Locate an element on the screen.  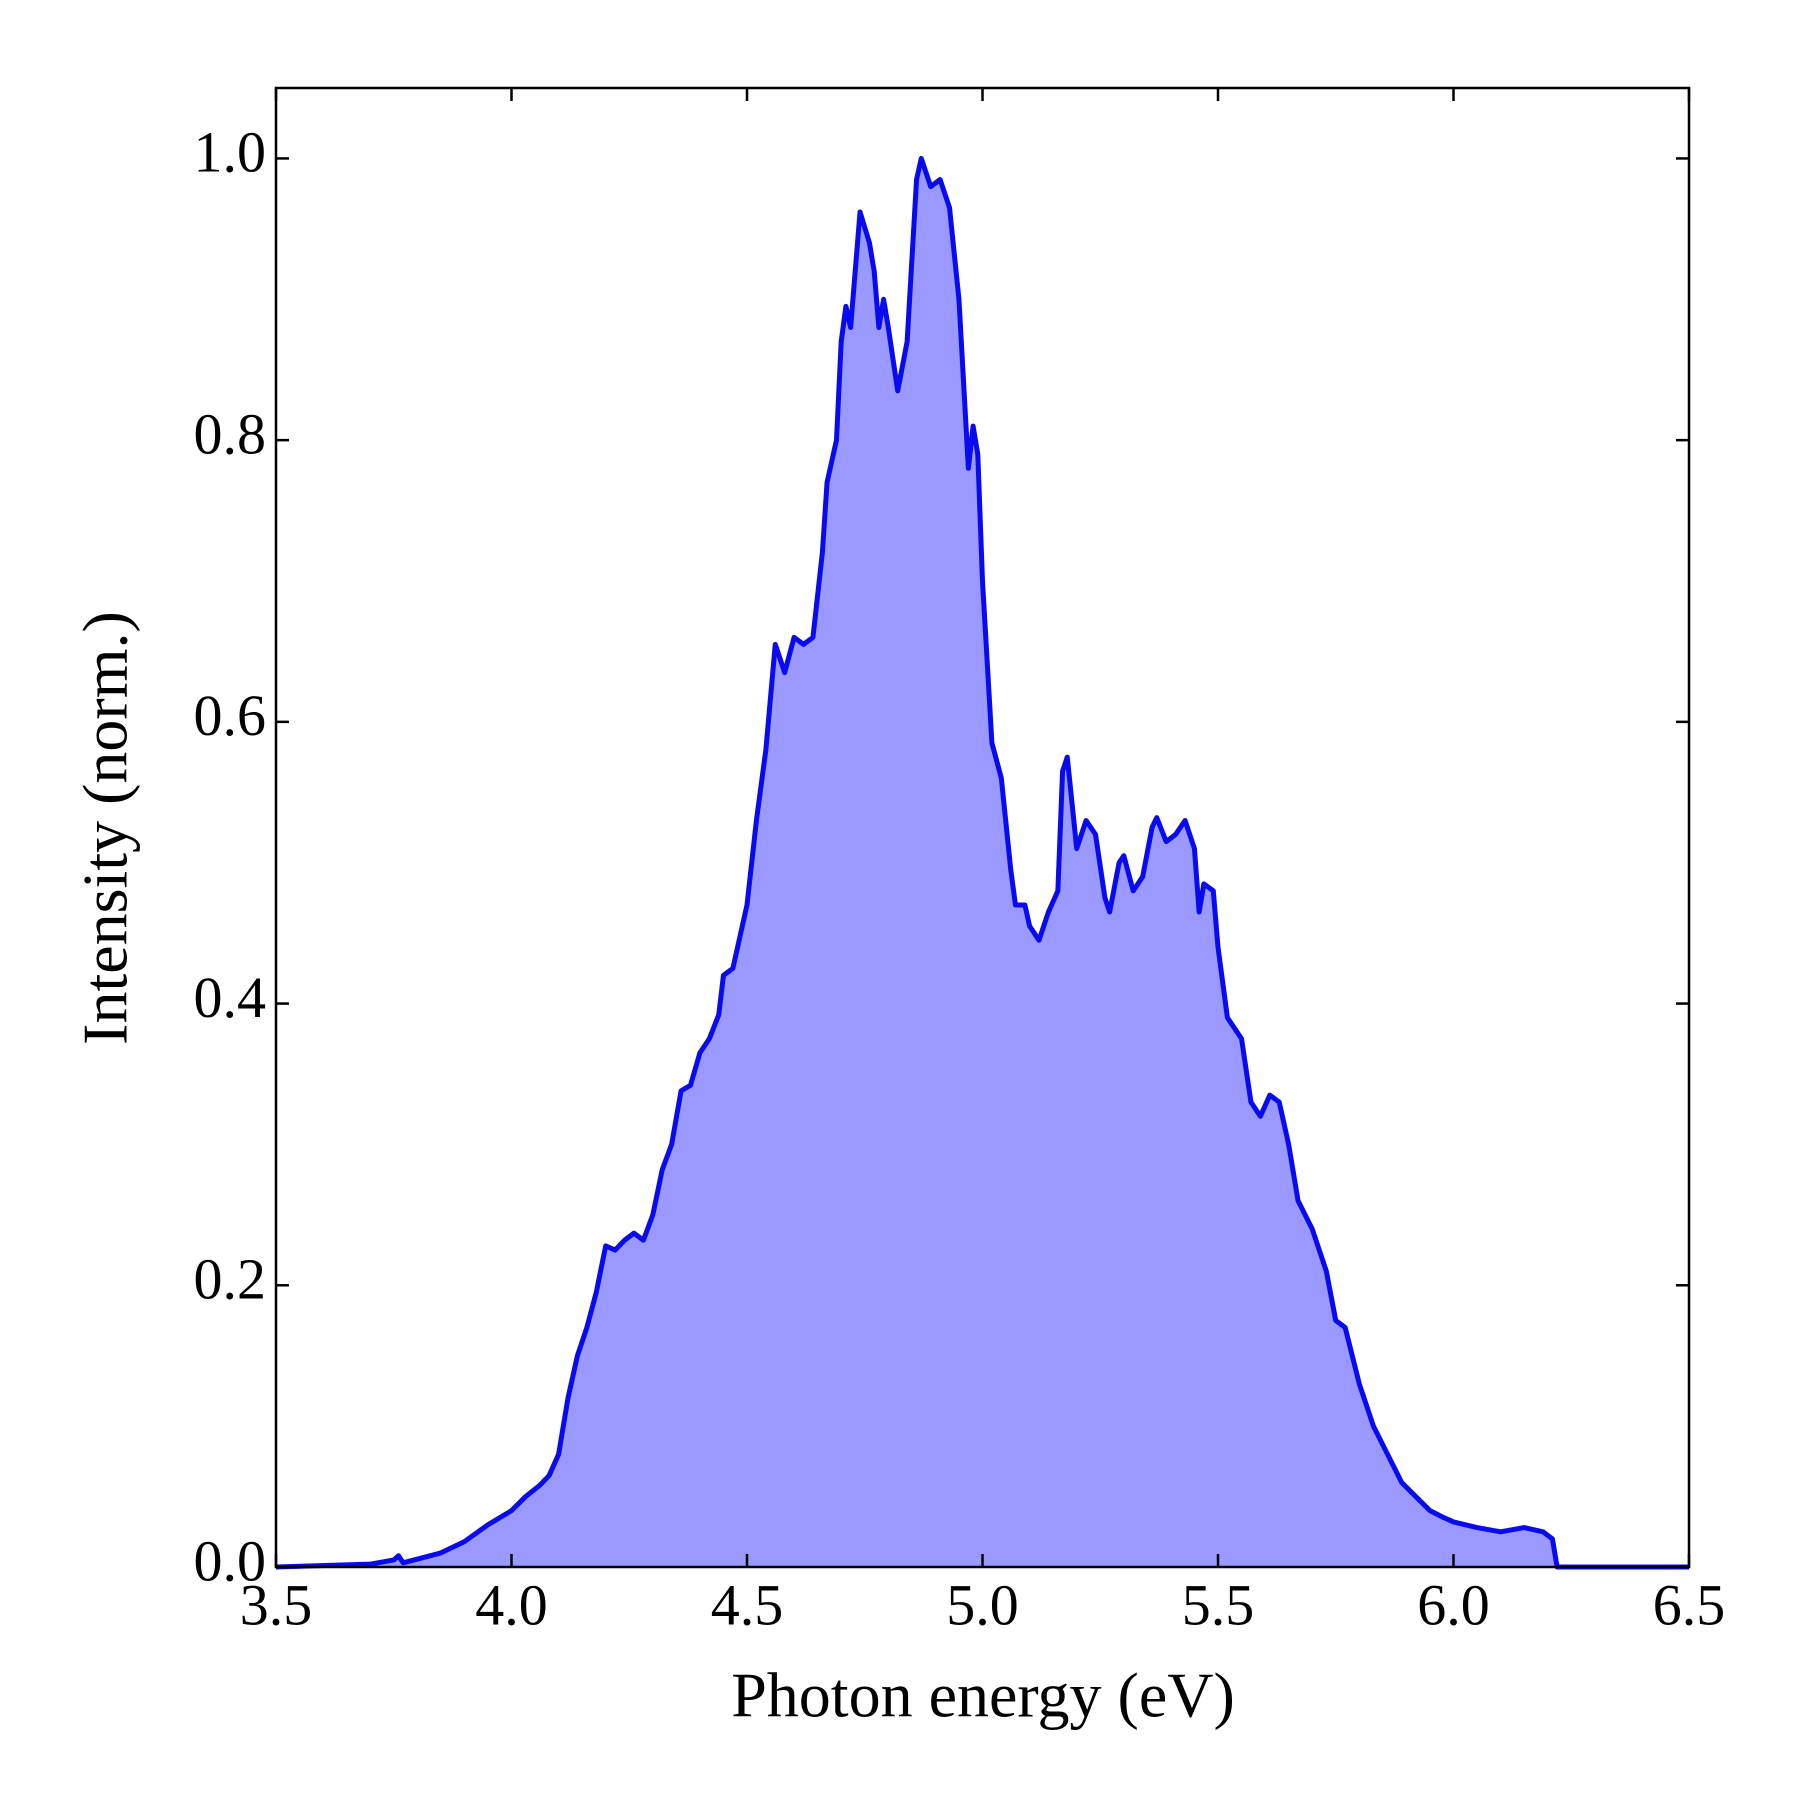
x-tick-label: 4.0 is located at coordinates (511, 1604).